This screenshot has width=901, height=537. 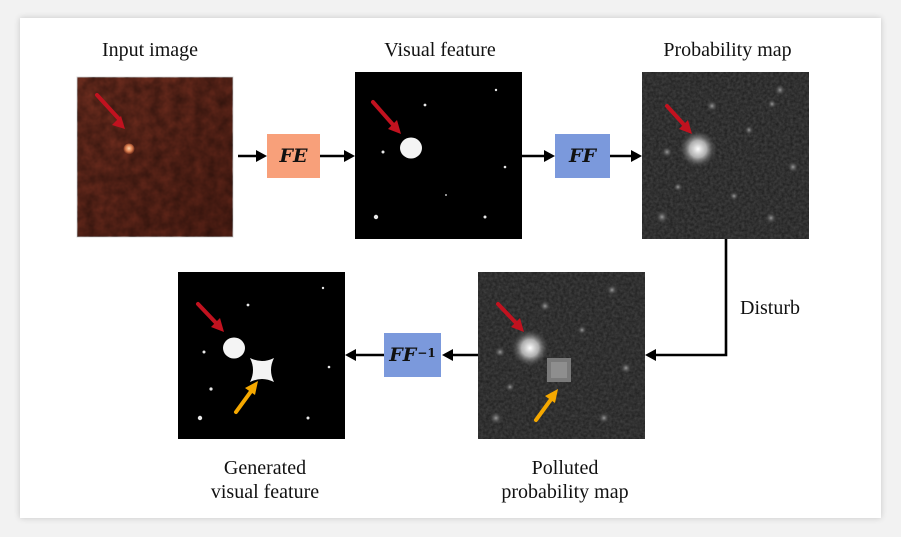 I want to click on generated-label-line2: visual feature, so click(x=265, y=492).